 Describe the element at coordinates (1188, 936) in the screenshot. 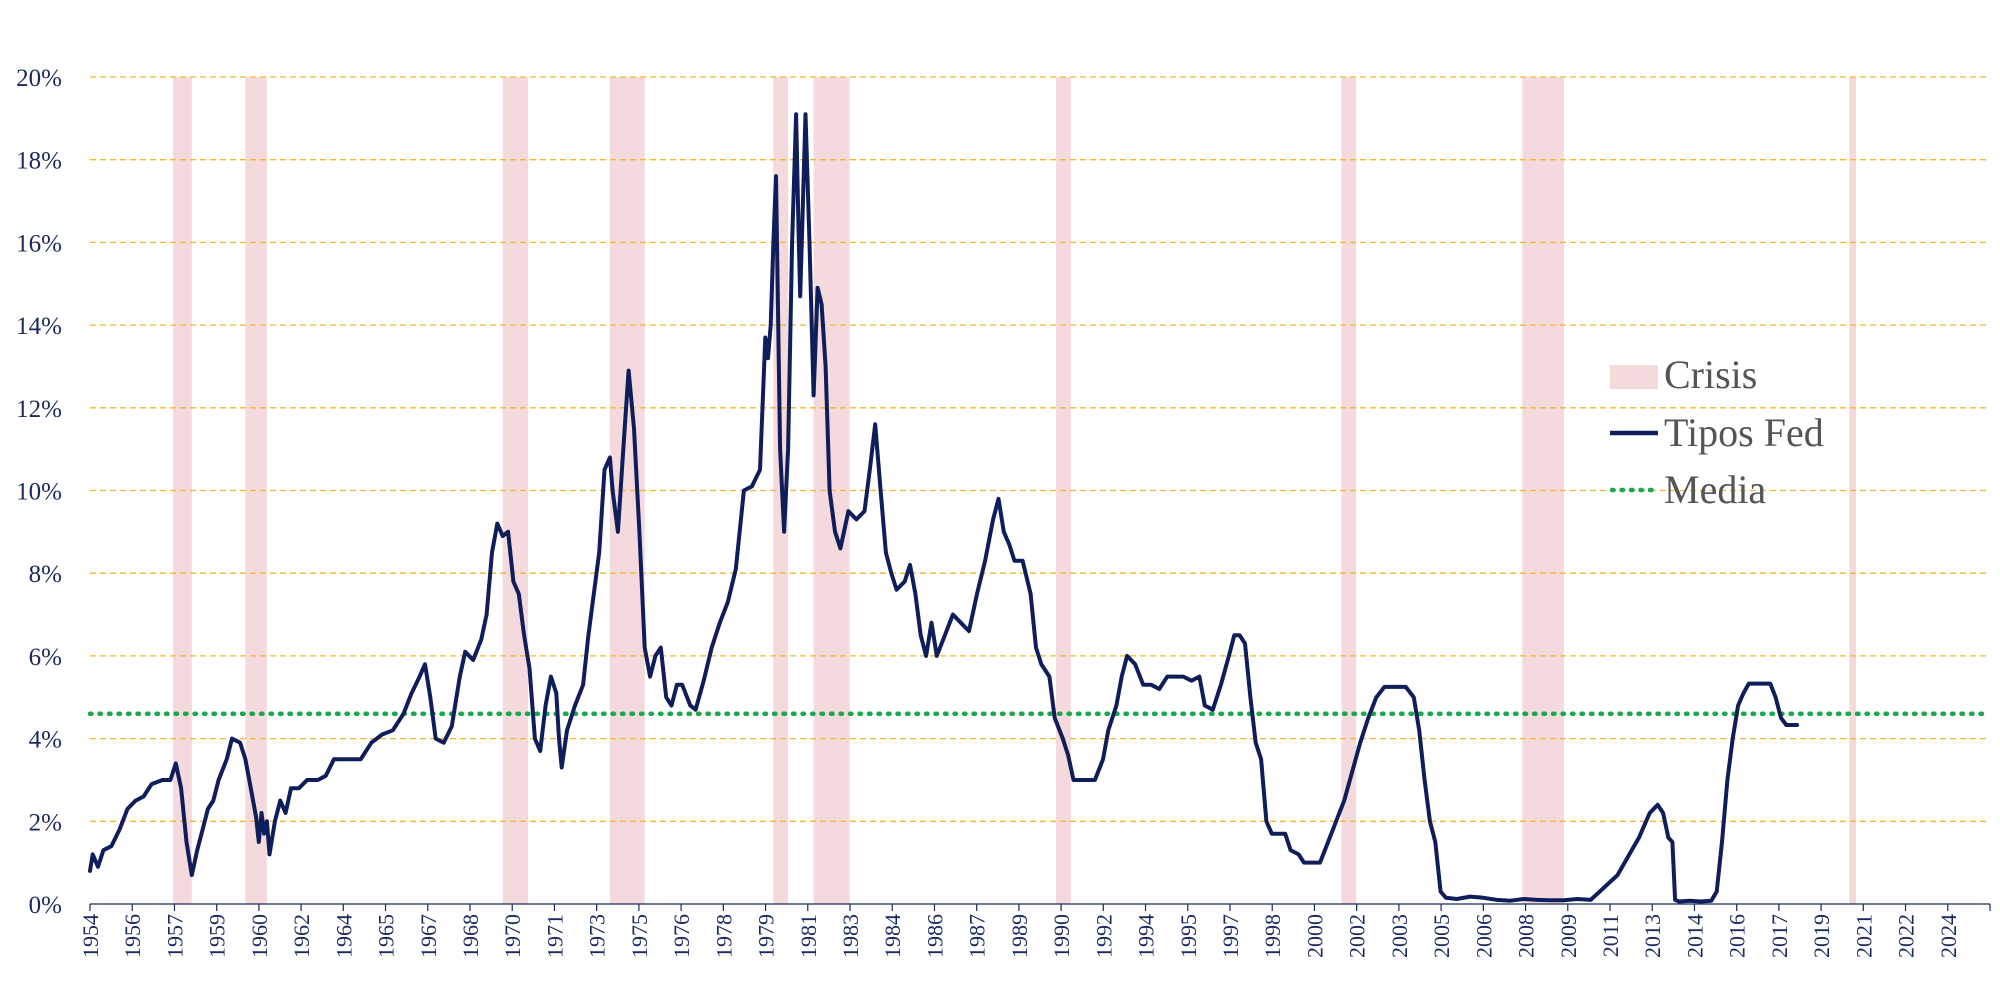

I see `x-tick-label: 1995` at that location.